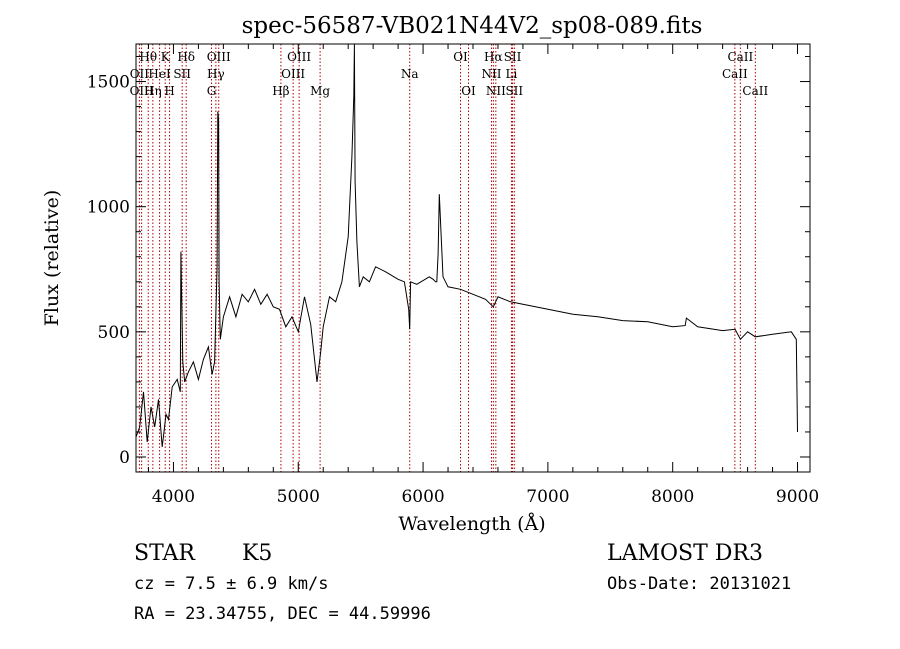 Image resolution: width=900 pixels, height=649 pixels. I want to click on x-tick-label: 5000, so click(298, 497).